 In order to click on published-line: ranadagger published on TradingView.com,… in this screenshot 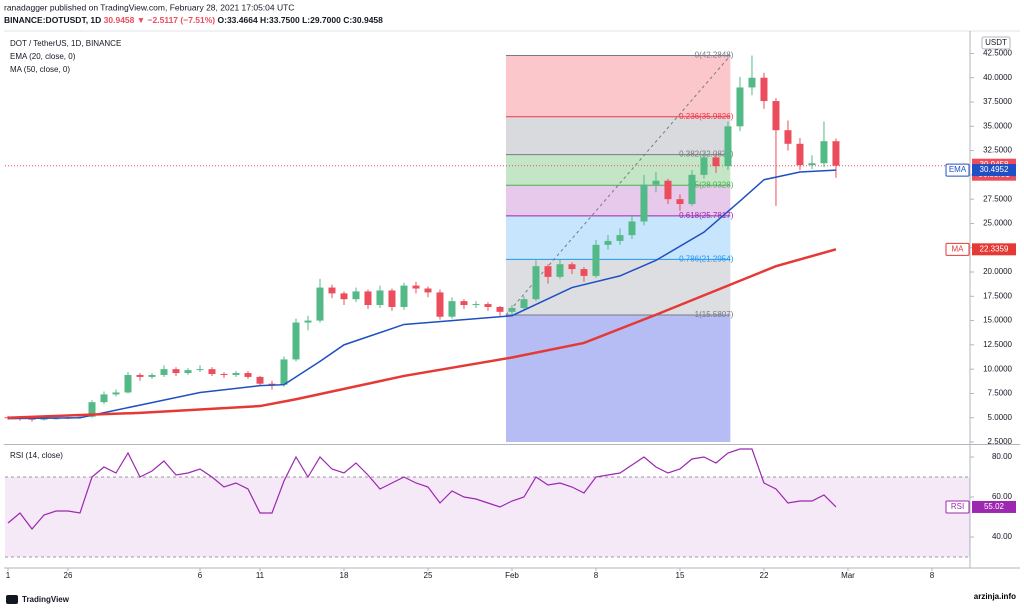, I will do `click(149, 7)`.